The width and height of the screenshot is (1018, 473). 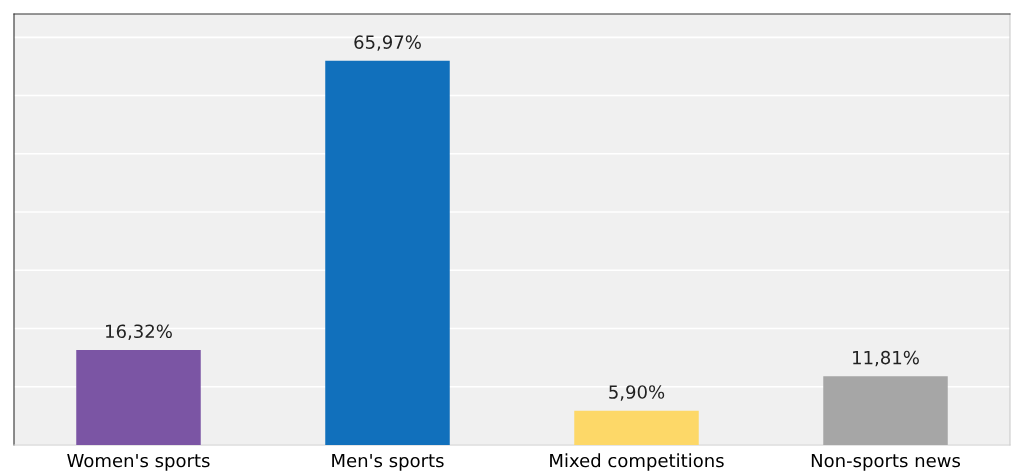 I want to click on x-tick-label: Non-sports news, so click(x=886, y=462).